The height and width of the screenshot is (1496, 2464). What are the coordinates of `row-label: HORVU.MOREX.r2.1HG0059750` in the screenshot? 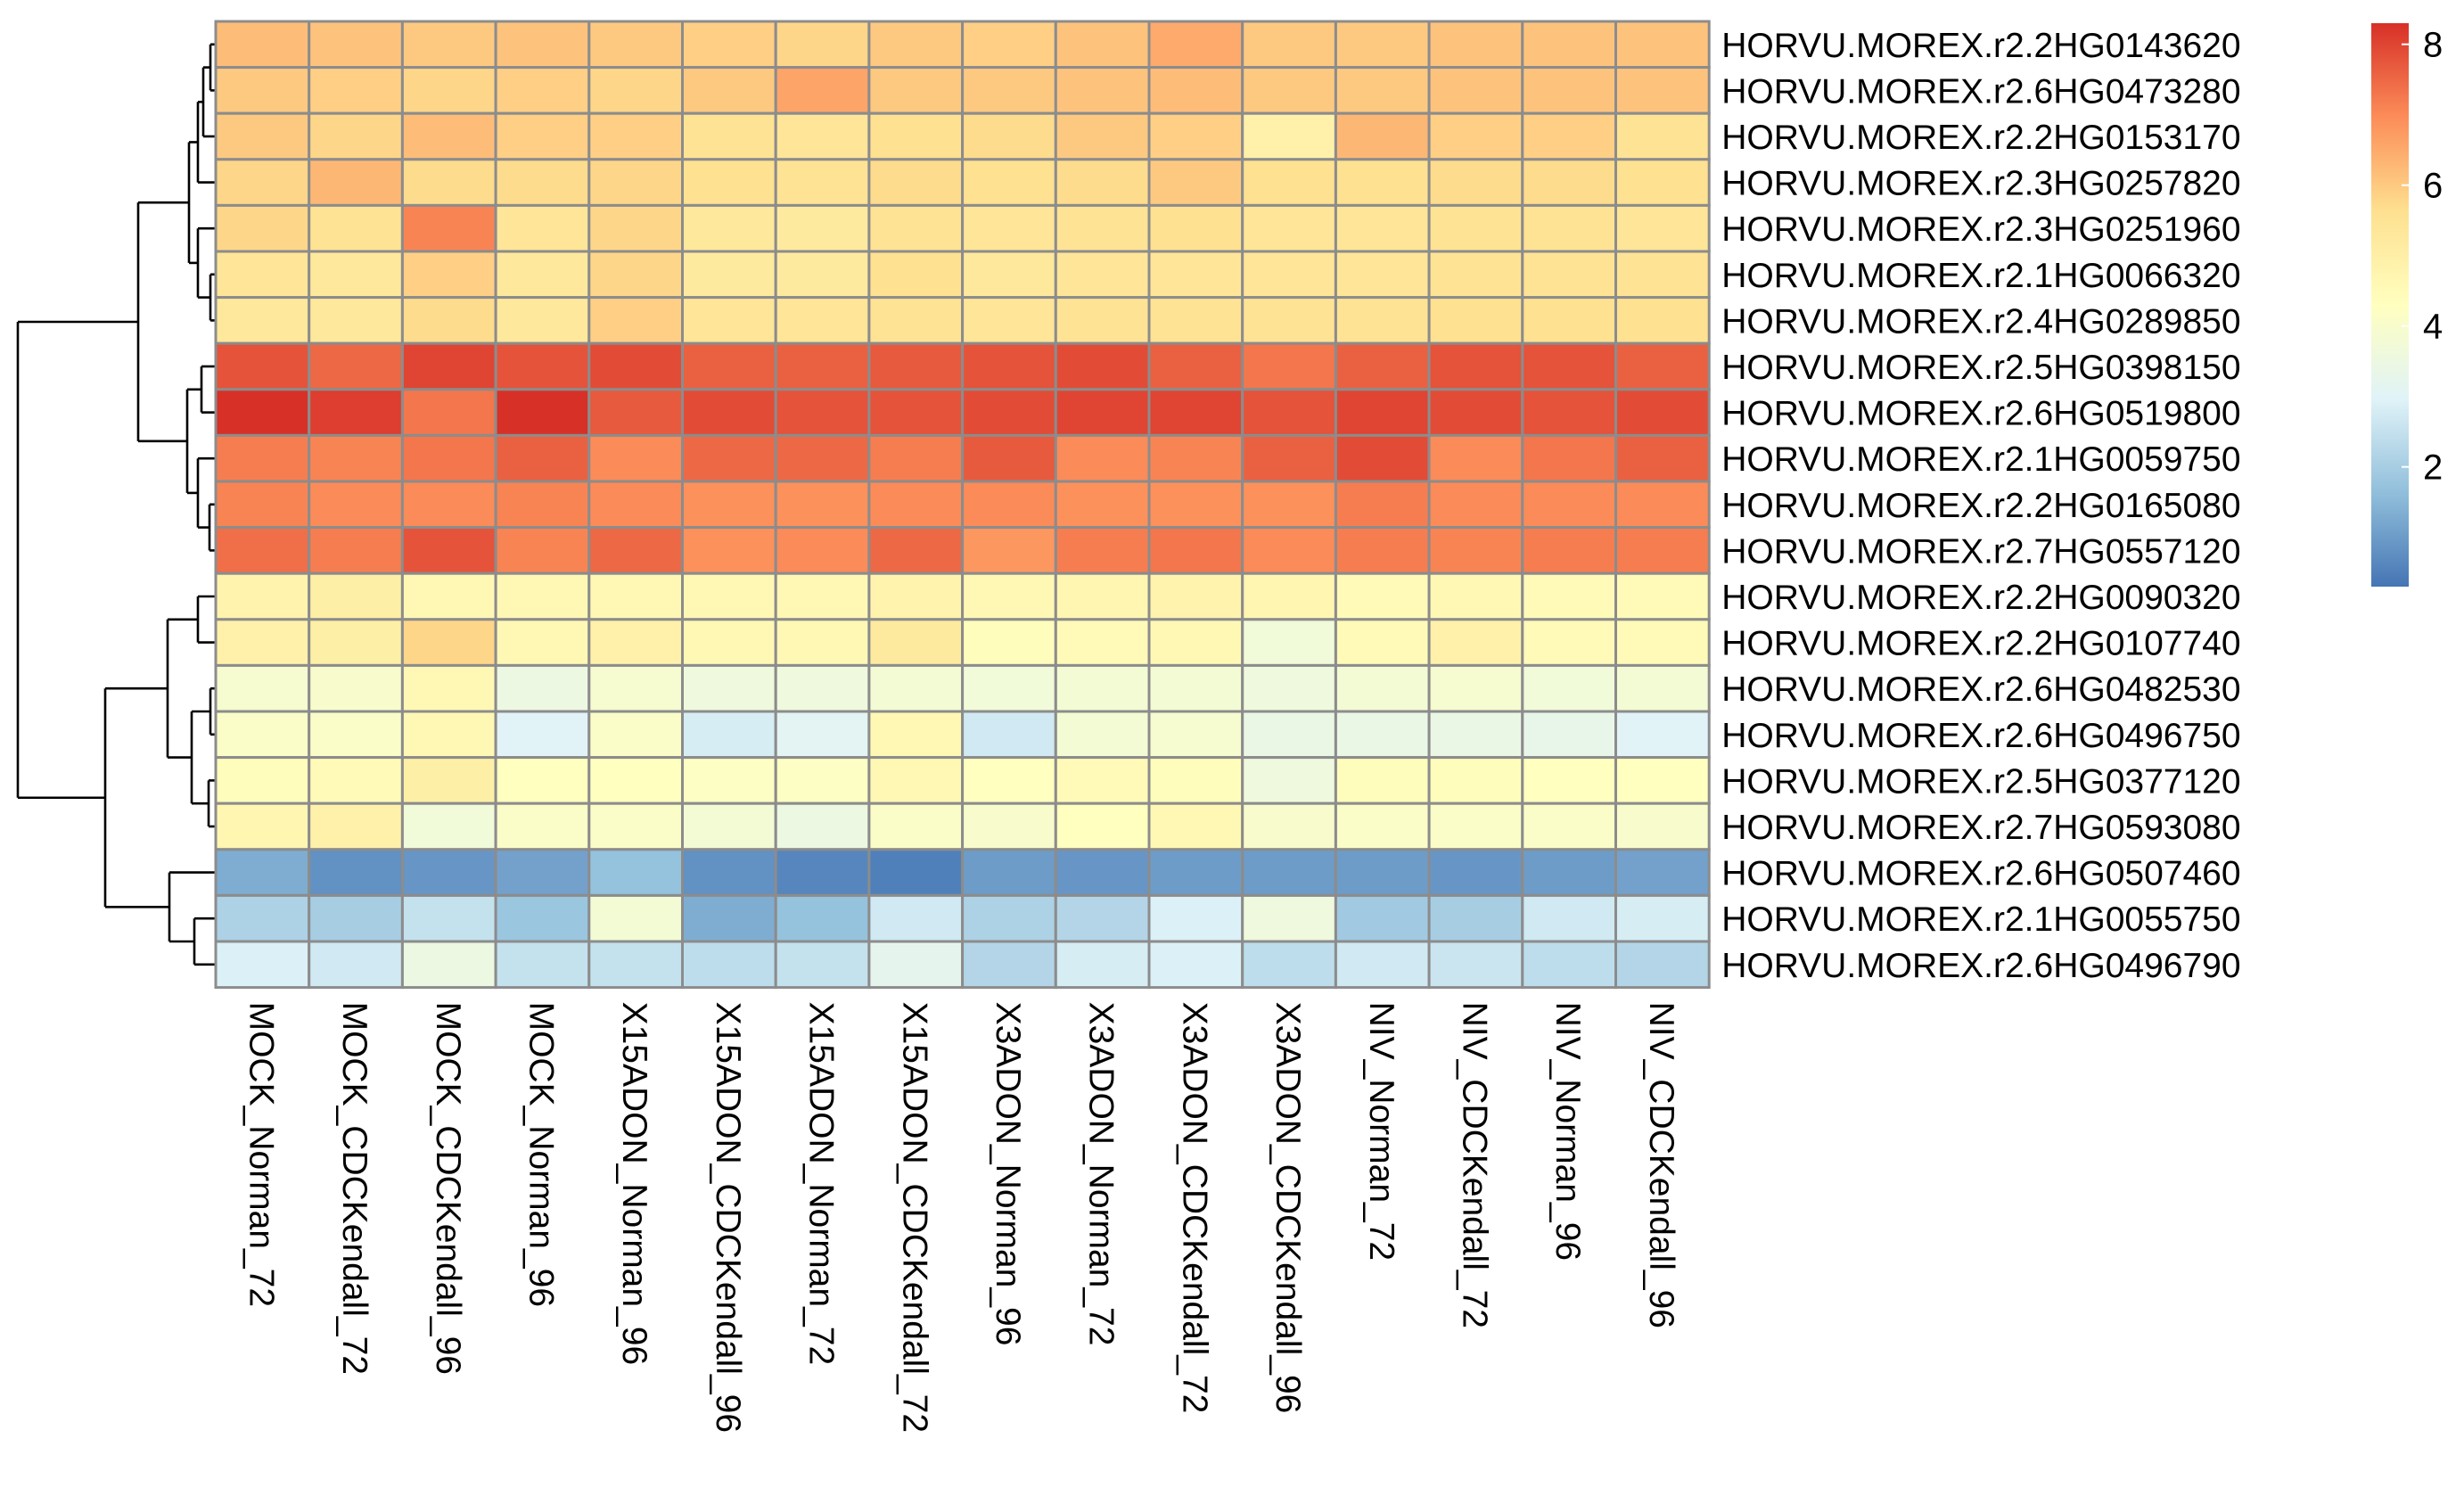 It's located at (1980, 459).